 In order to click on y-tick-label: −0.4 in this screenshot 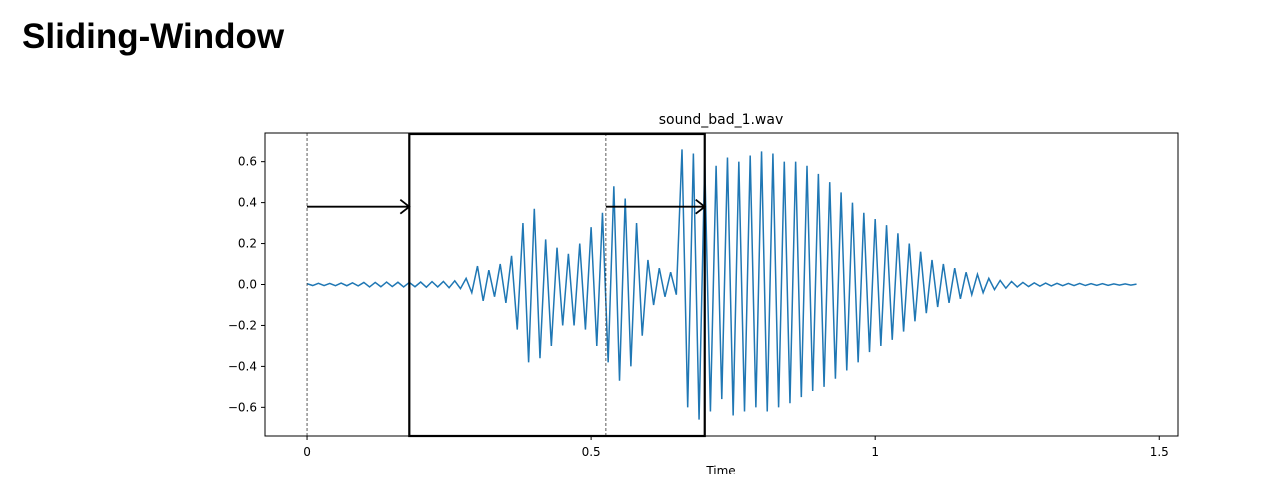, I will do `click(242, 366)`.